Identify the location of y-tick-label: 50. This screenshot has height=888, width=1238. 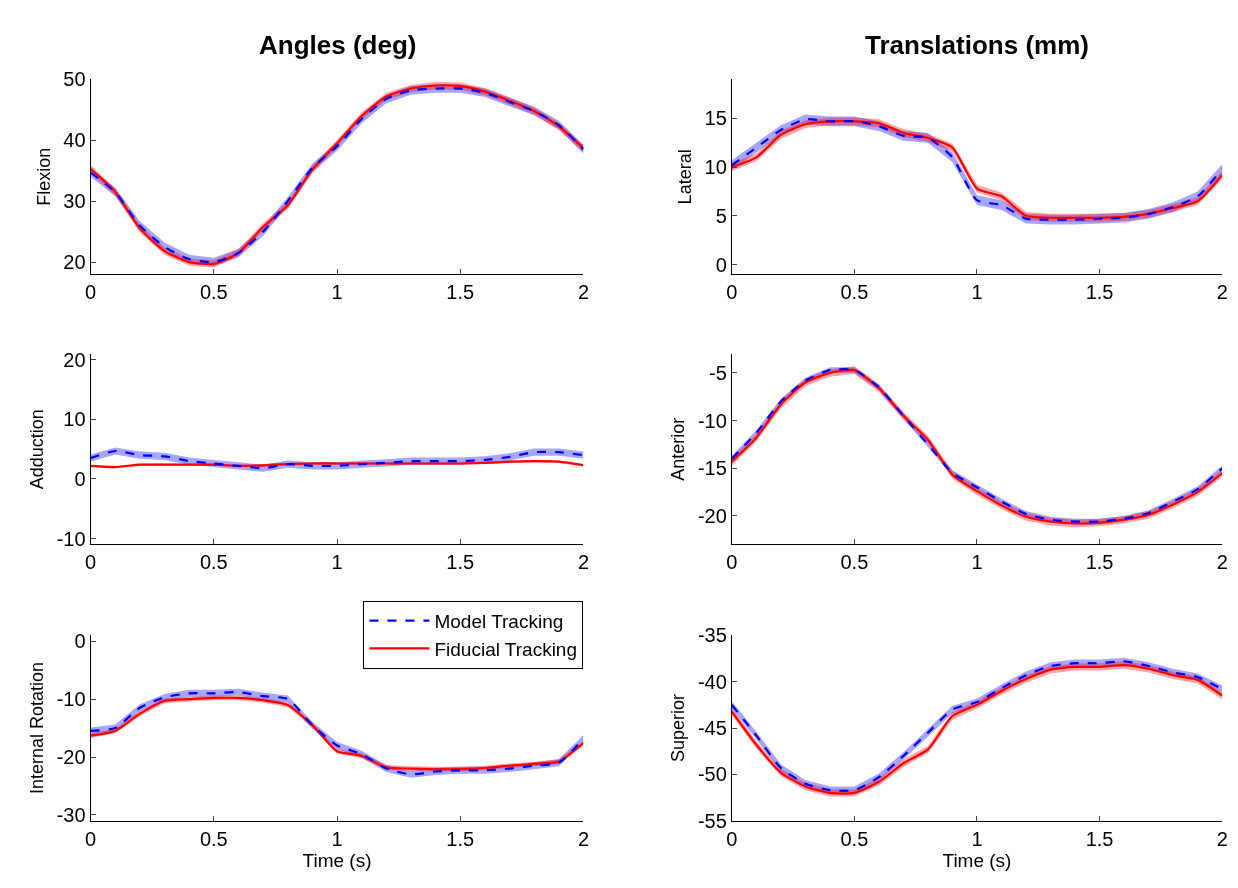
(74, 79).